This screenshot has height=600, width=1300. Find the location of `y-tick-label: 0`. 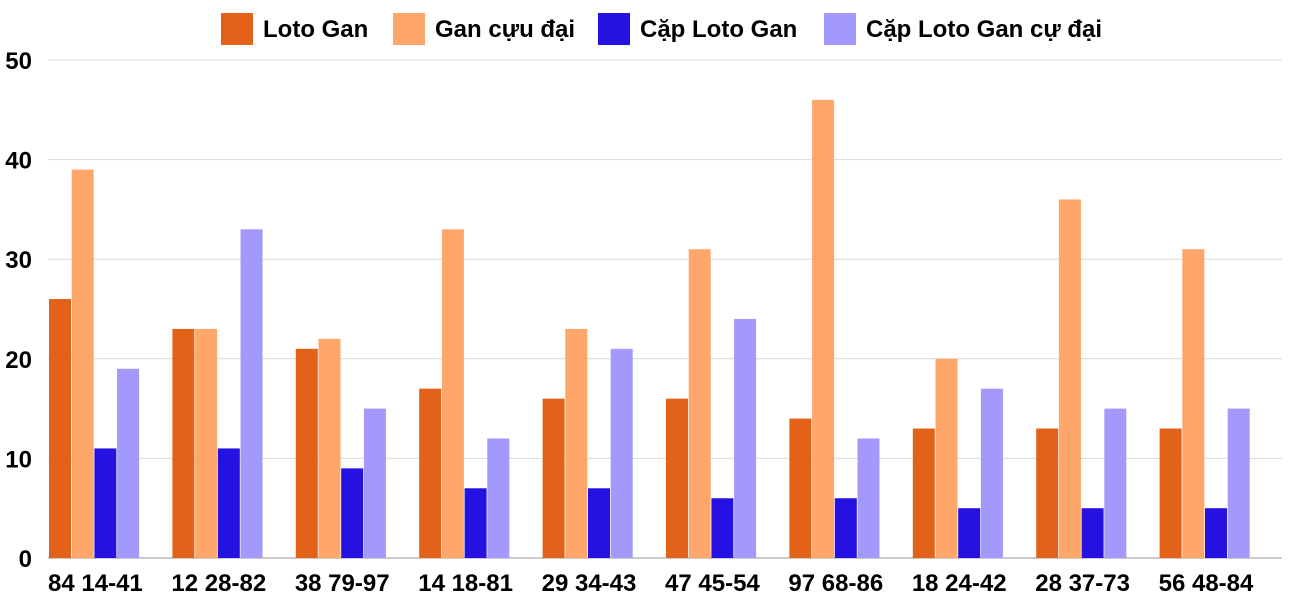

y-tick-label: 0 is located at coordinates (25, 559).